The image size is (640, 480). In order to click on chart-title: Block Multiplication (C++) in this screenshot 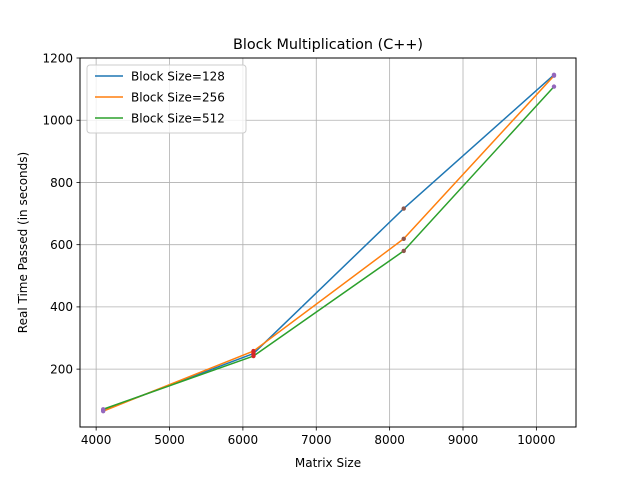, I will do `click(328, 45)`.